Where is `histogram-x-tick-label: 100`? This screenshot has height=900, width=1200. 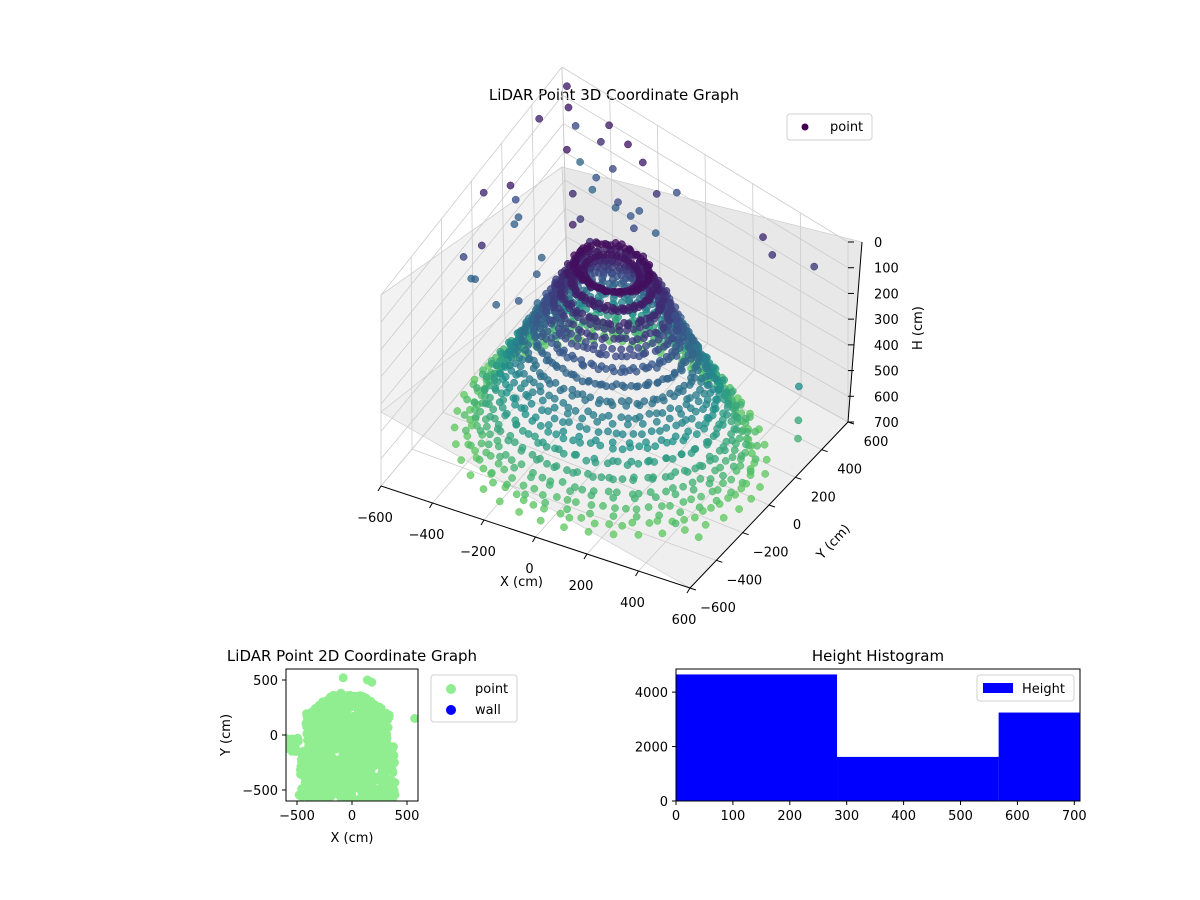 histogram-x-tick-label: 100 is located at coordinates (732, 816).